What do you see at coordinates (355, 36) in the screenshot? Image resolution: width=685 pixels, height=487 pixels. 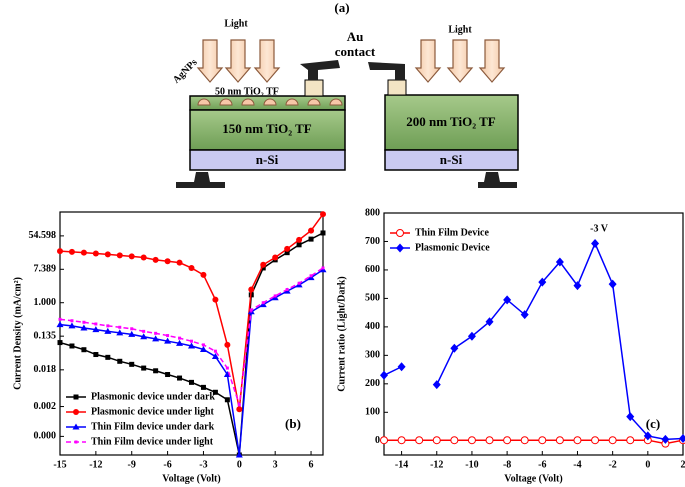 I see `contact-label: Au` at bounding box center [355, 36].